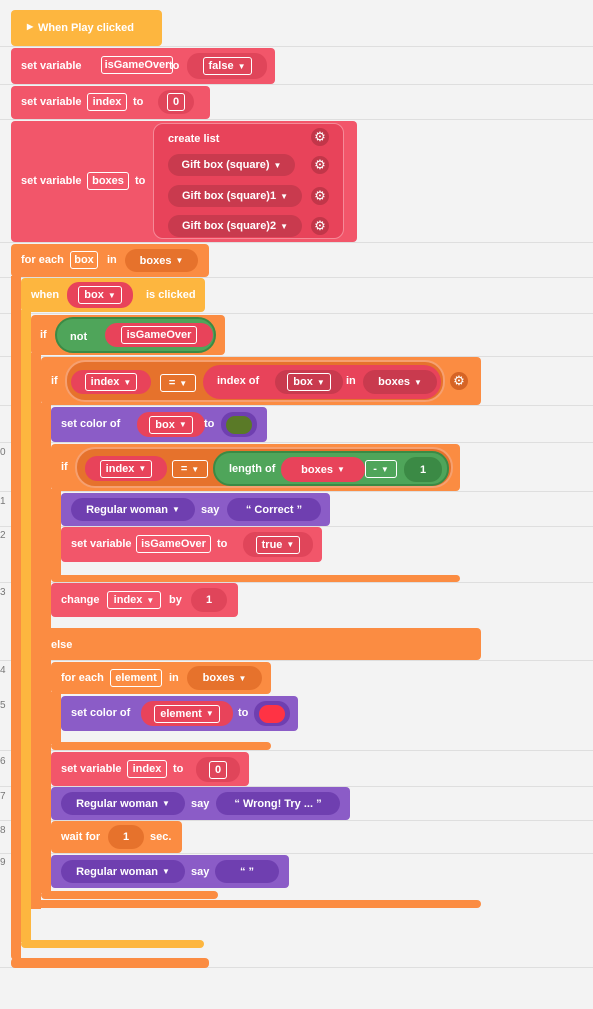 This screenshot has height=1009, width=593. I want to click on for-each-block: for each element in boxes ▼, so click(161, 678).